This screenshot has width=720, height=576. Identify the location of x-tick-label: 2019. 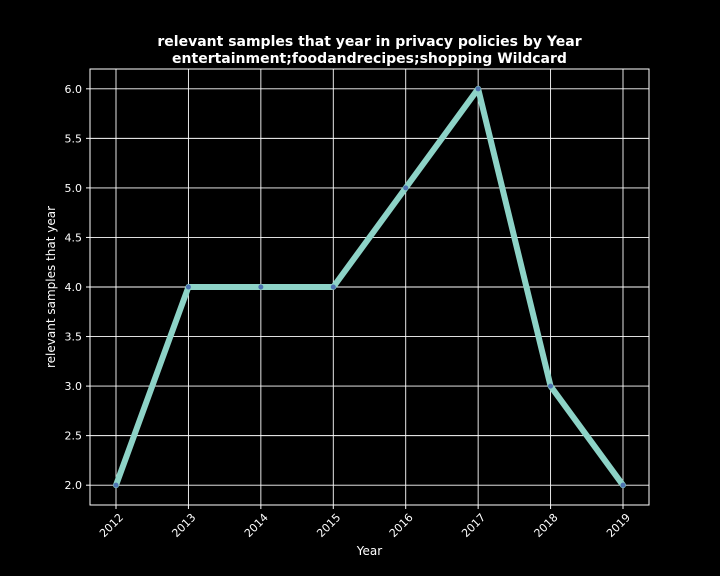
(618, 525).